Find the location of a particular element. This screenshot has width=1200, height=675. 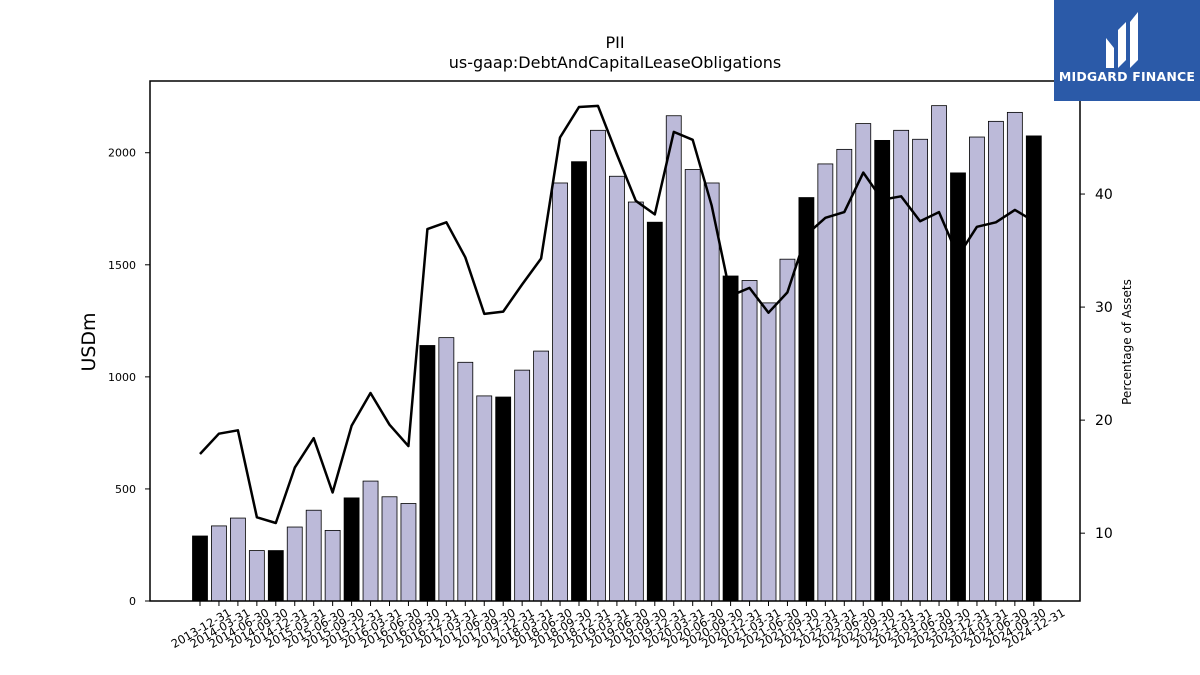

y2-axis-label: Percentage of Assets is located at coordinates (1127, 342).